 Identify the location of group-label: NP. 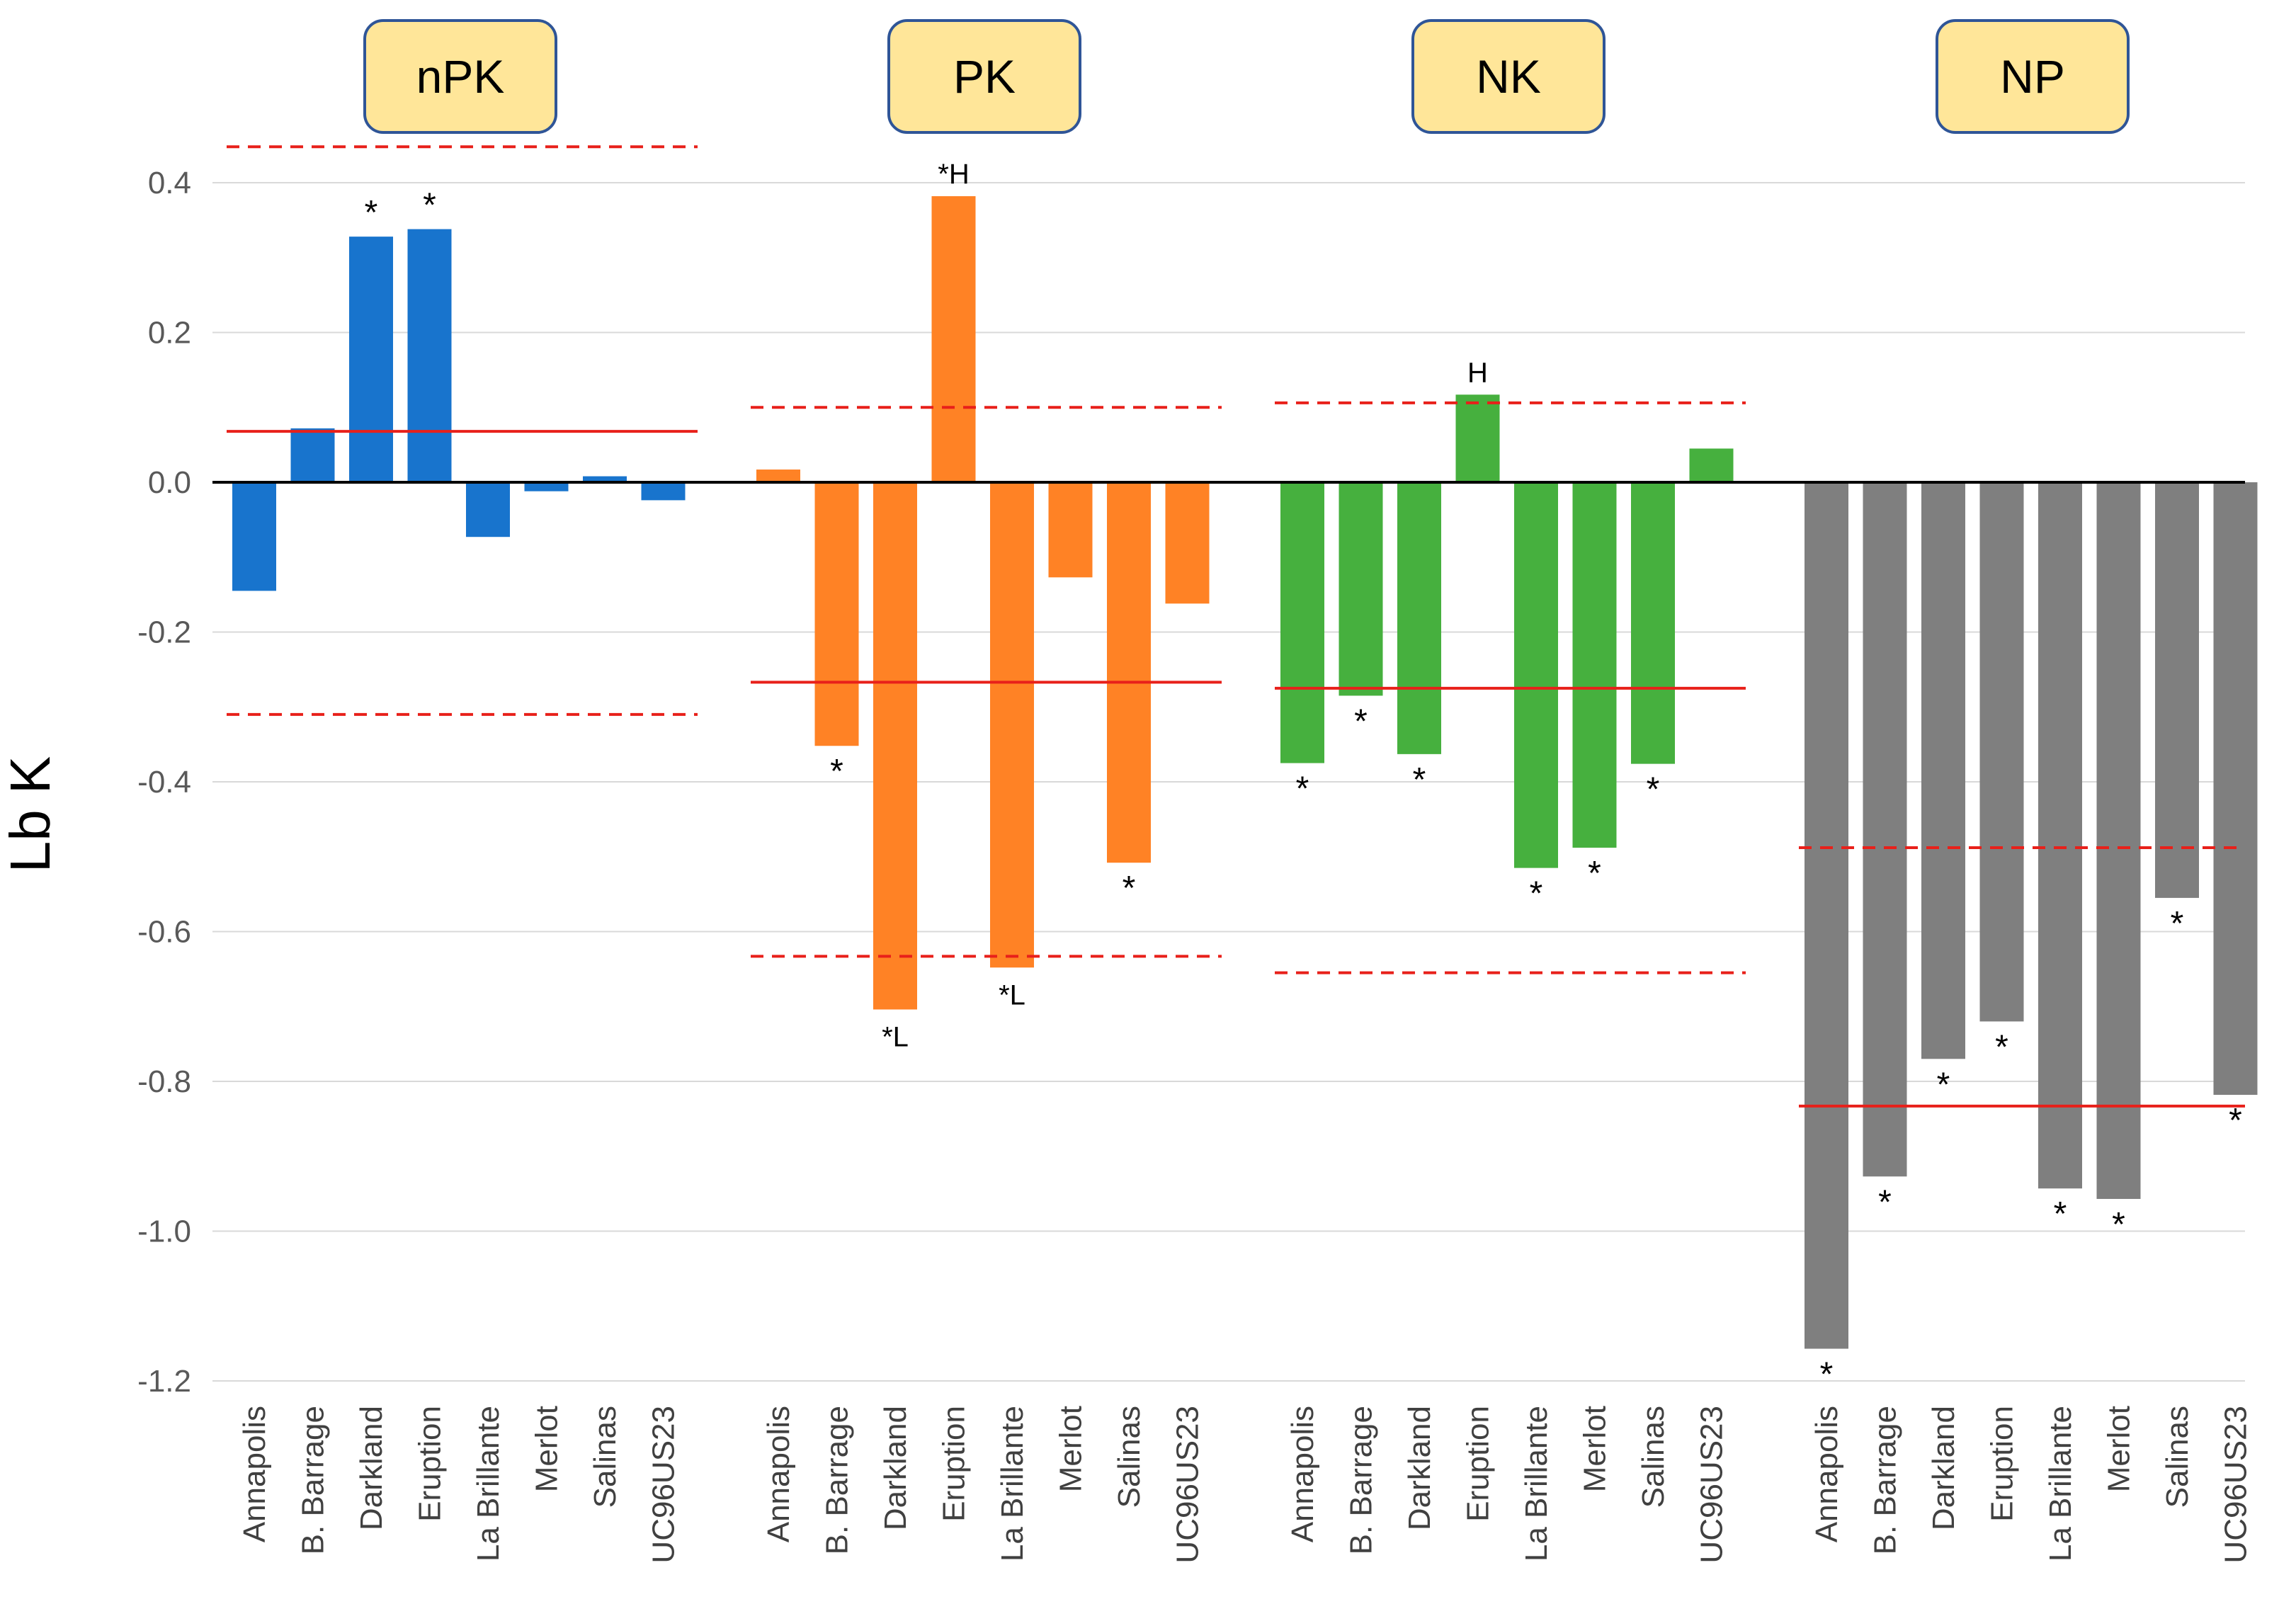
(2032, 76).